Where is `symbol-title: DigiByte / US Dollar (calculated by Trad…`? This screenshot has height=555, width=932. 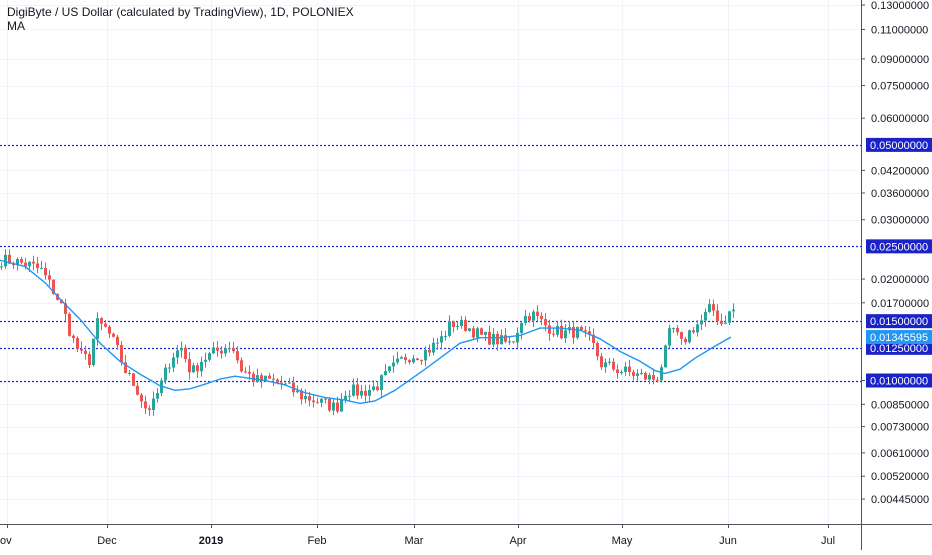 symbol-title: DigiByte / US Dollar (calculated by Trad… is located at coordinates (180, 12).